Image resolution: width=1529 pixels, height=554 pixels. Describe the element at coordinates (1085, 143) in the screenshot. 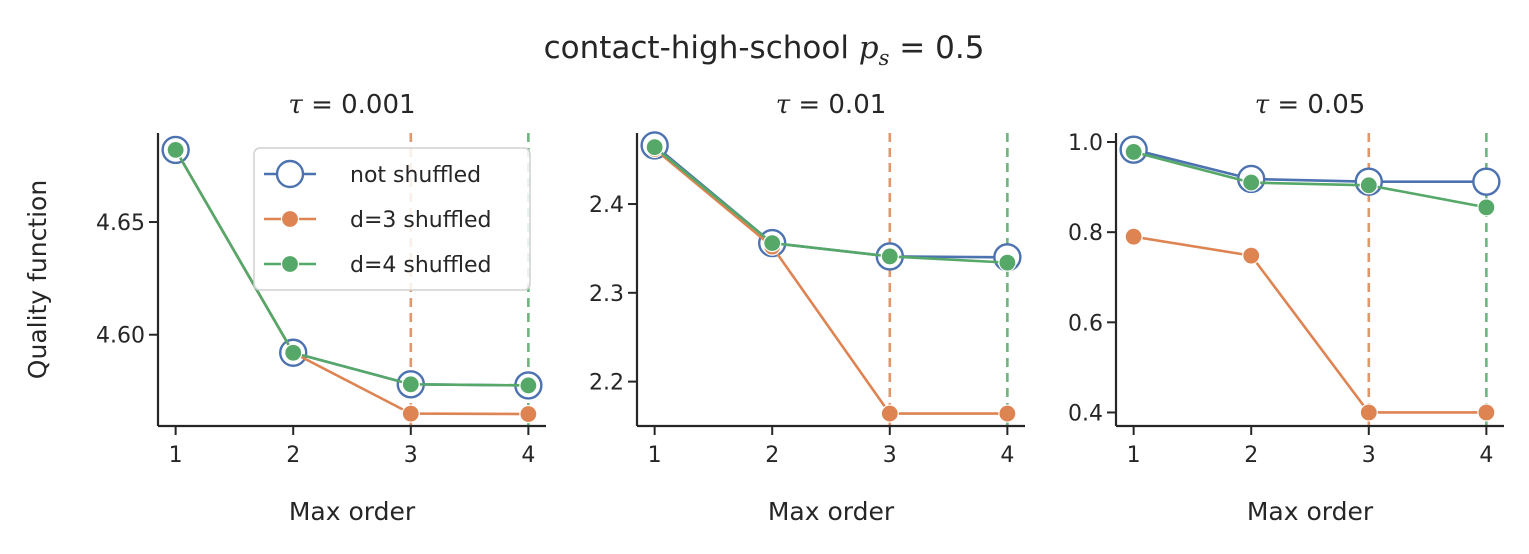

I see `y-tick-label: 1.0` at that location.